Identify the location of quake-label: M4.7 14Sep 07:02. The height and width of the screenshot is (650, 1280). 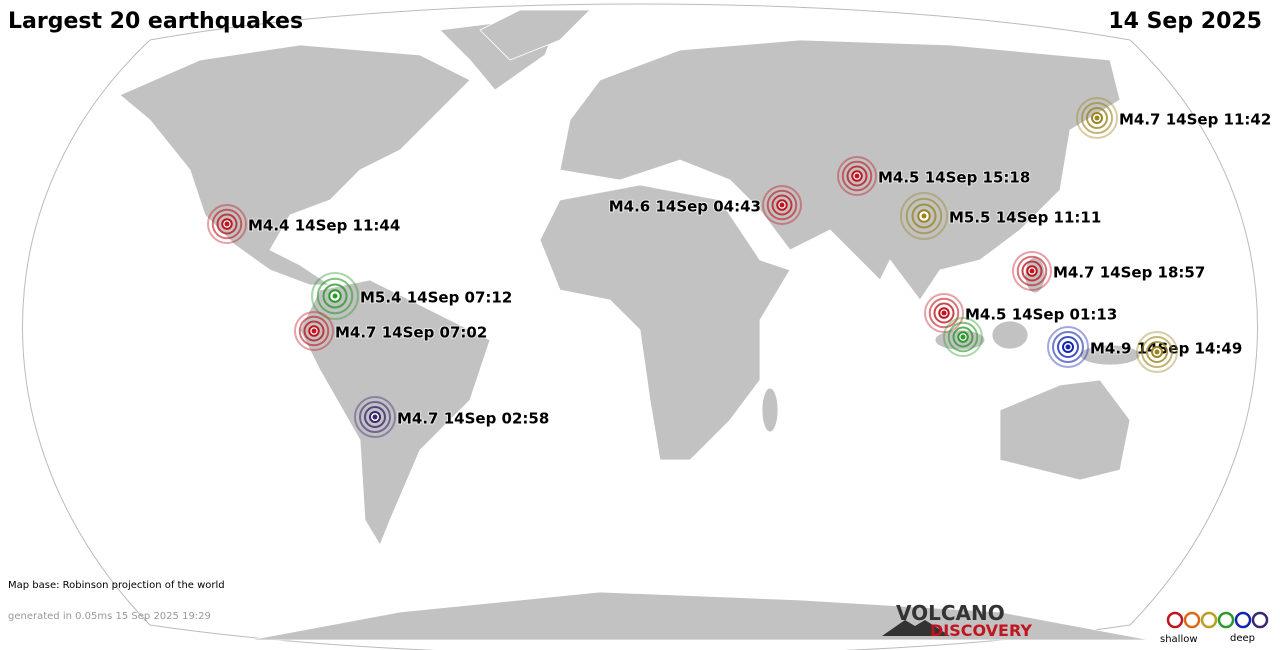
(411, 333).